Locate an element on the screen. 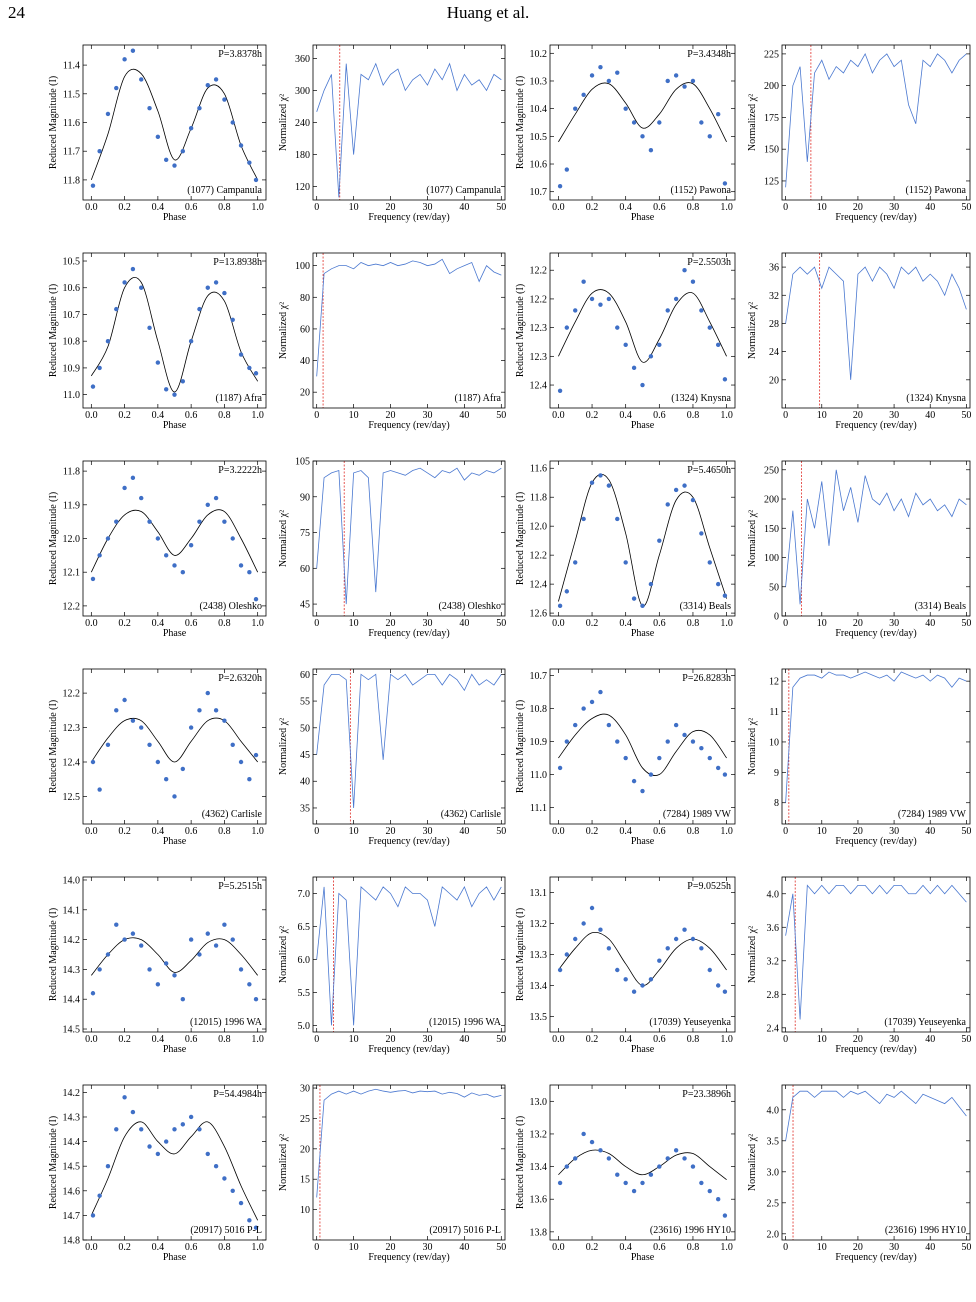 The width and height of the screenshot is (976, 1302). object-label: (23616) 1996 HY10 is located at coordinates (925, 1230).